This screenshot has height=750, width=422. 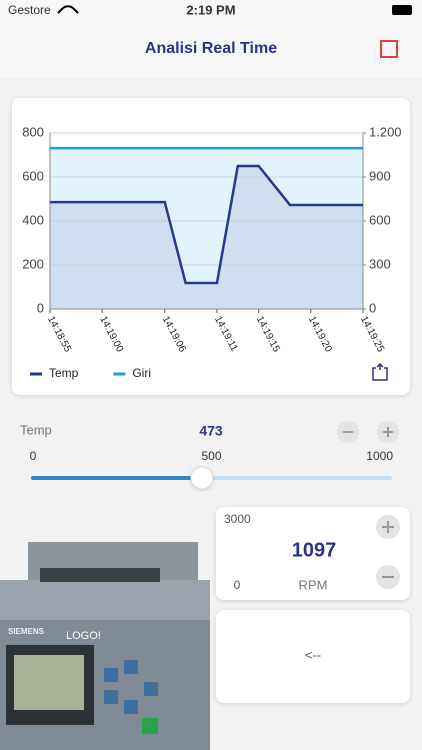 What do you see at coordinates (33, 263) in the screenshot?
I see `y-tick-label: 200` at bounding box center [33, 263].